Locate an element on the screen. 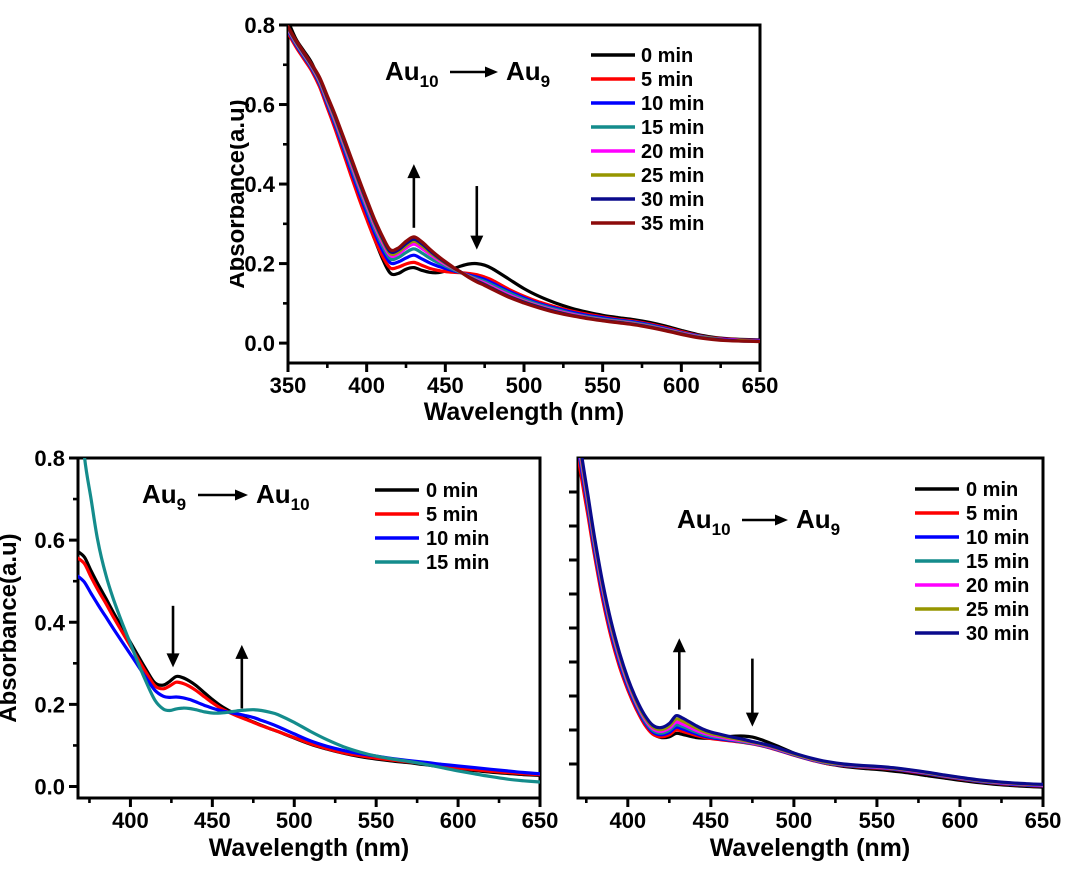  x-axis: 350 400 450 500 550 600 650 is located at coordinates (524, 380).